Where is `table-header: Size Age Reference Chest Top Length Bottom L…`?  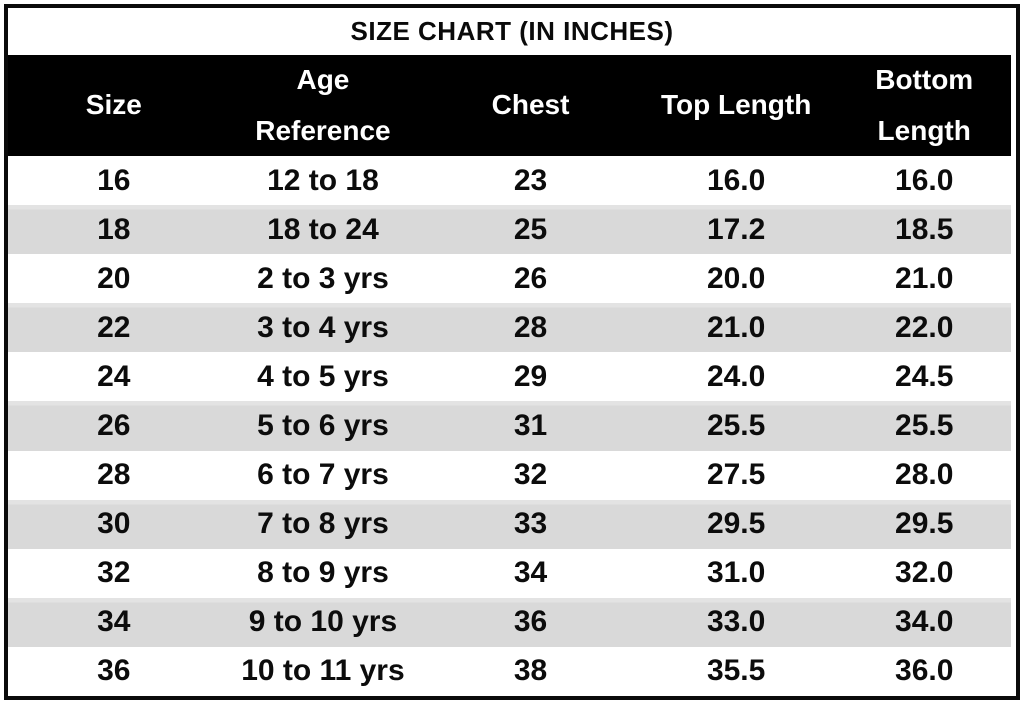
table-header: Size Age Reference Chest Top Length Bottom L… is located at coordinates (509, 105).